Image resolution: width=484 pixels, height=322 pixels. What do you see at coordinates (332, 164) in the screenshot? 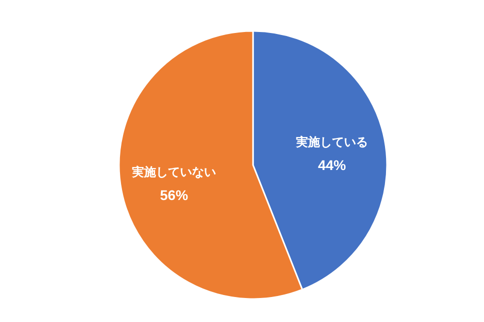
I see `data-label: 44%` at bounding box center [332, 164].